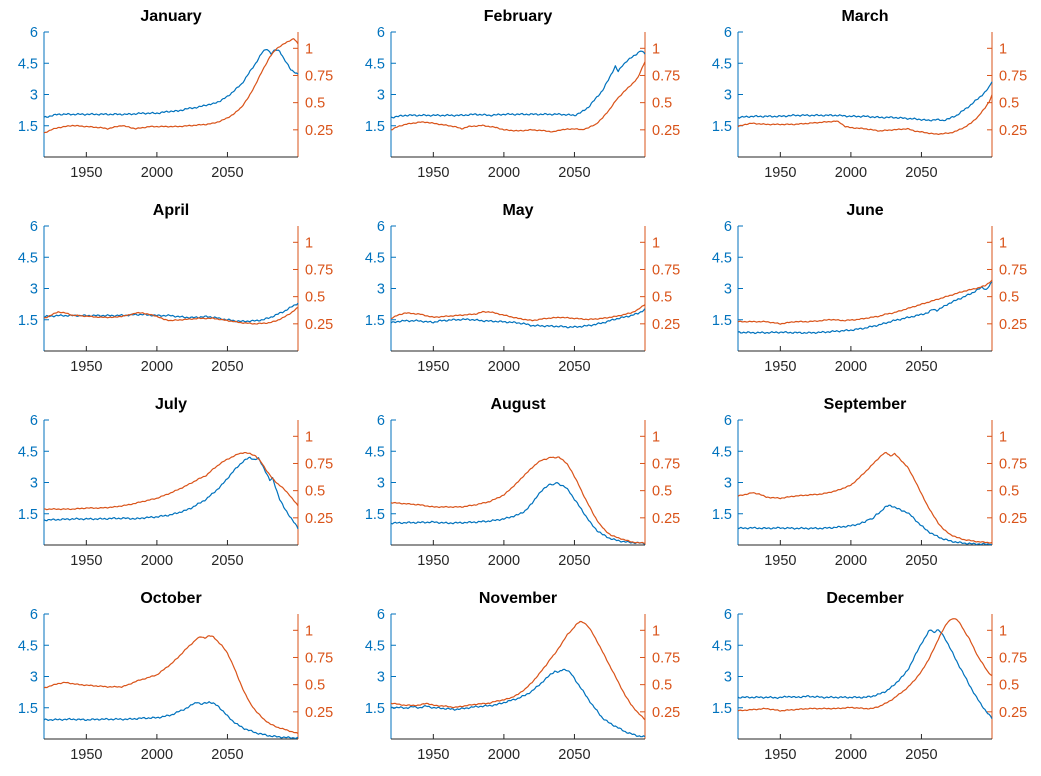 The image size is (1041, 776). Describe the element at coordinates (170, 16) in the screenshot. I see `subplot-title: January` at that location.